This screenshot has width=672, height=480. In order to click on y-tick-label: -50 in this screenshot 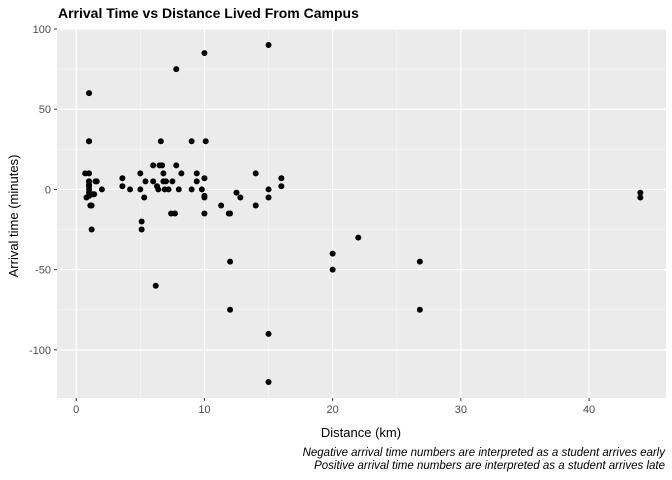, I will do `click(43, 271)`.